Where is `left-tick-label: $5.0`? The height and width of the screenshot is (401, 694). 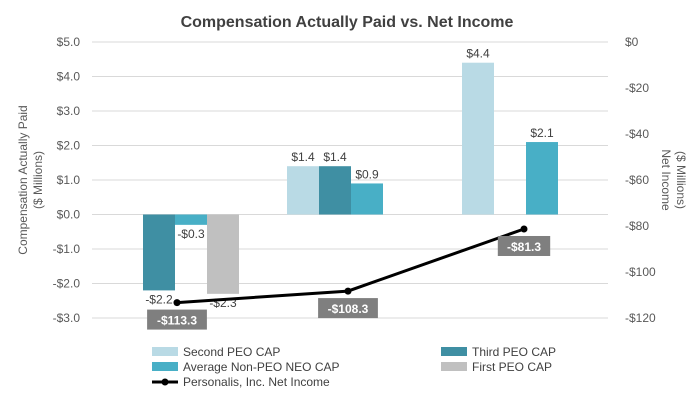
left-tick-label: $5.0 is located at coordinates (69, 42).